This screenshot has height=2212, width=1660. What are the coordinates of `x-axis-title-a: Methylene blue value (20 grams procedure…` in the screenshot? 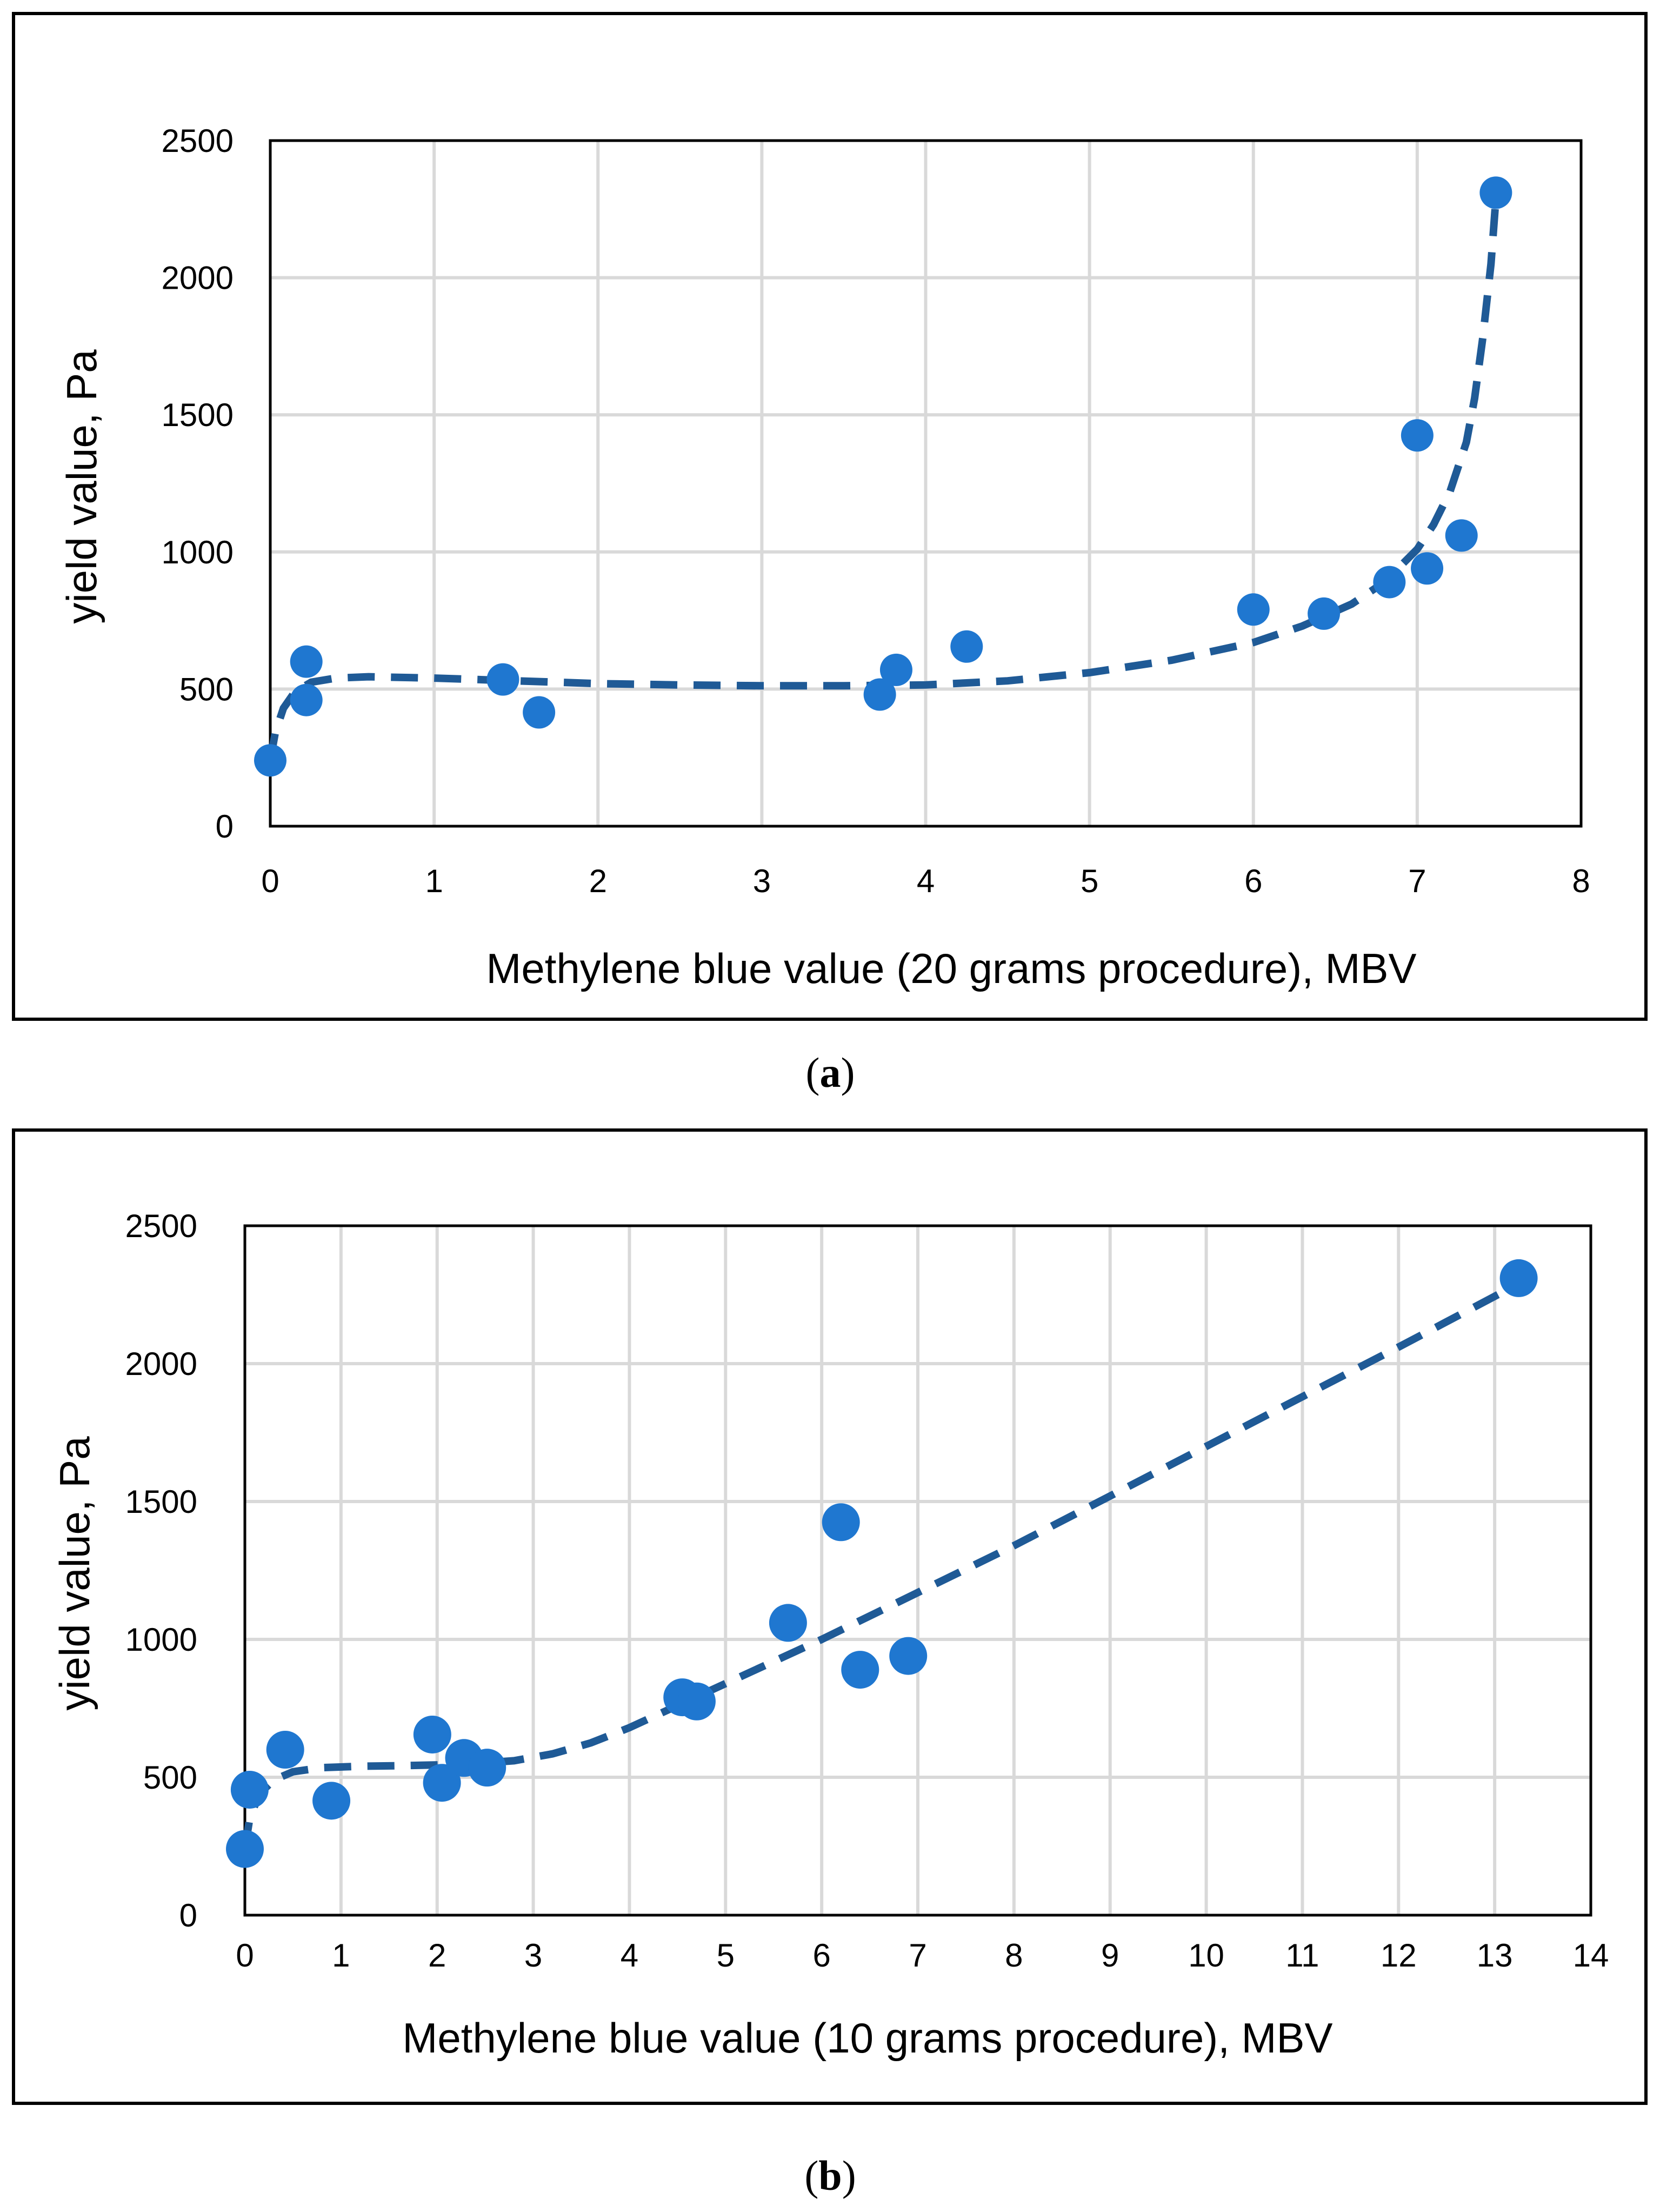 It's located at (951, 968).